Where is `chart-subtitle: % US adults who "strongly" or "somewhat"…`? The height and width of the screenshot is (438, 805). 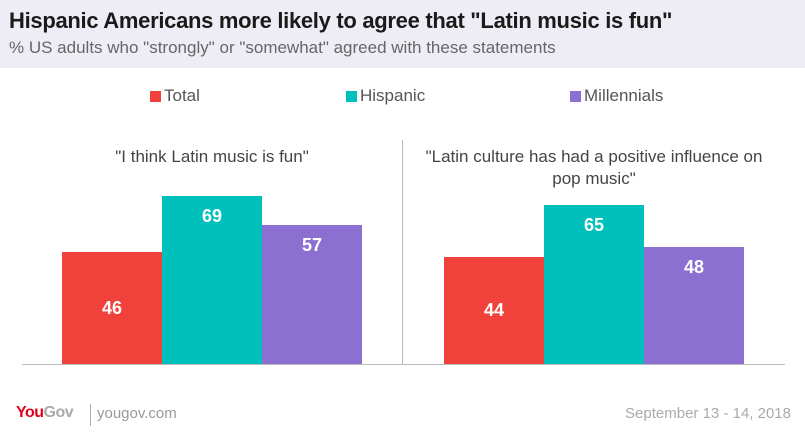
chart-subtitle: % US adults who "strongly" or "somewhat"… is located at coordinates (282, 47).